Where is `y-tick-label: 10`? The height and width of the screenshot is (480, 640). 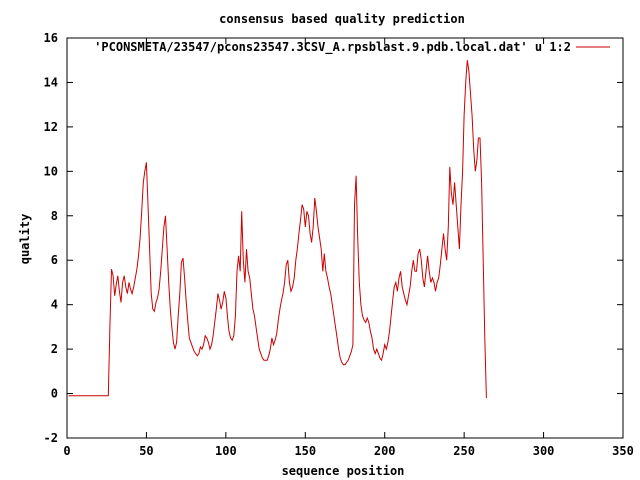
y-tick-label: 10 is located at coordinates (51, 171).